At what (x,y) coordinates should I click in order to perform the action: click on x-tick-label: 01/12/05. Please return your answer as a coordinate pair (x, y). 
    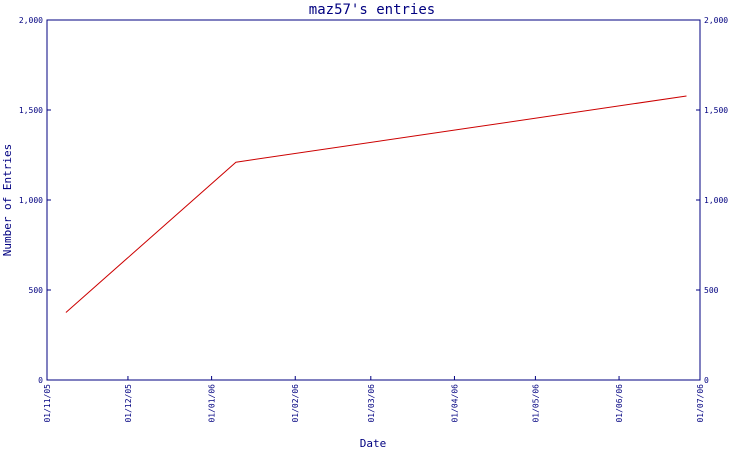
    Looking at the image, I should click on (128, 403).